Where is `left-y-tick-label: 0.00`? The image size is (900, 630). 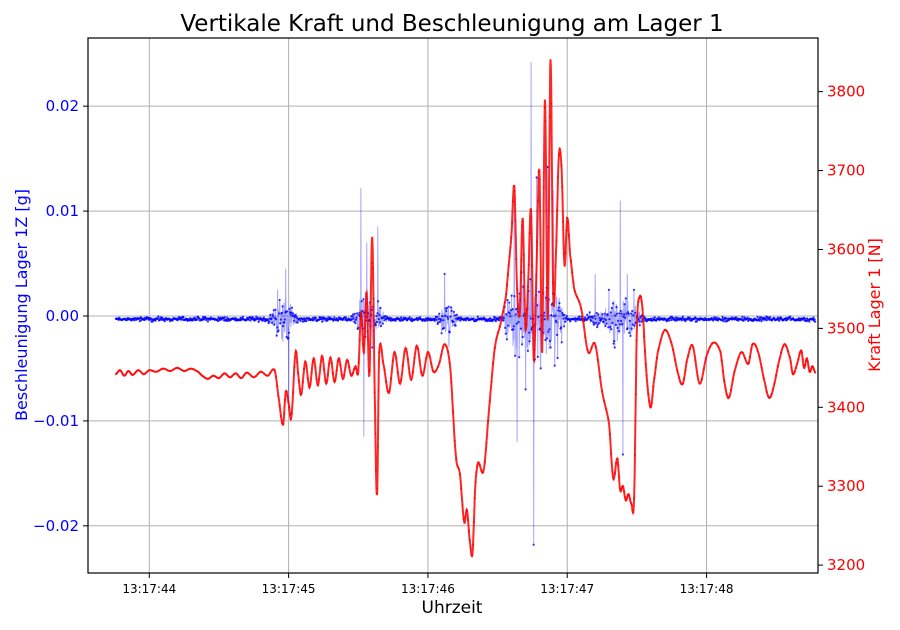 left-y-tick-label: 0.00 is located at coordinates (62, 316).